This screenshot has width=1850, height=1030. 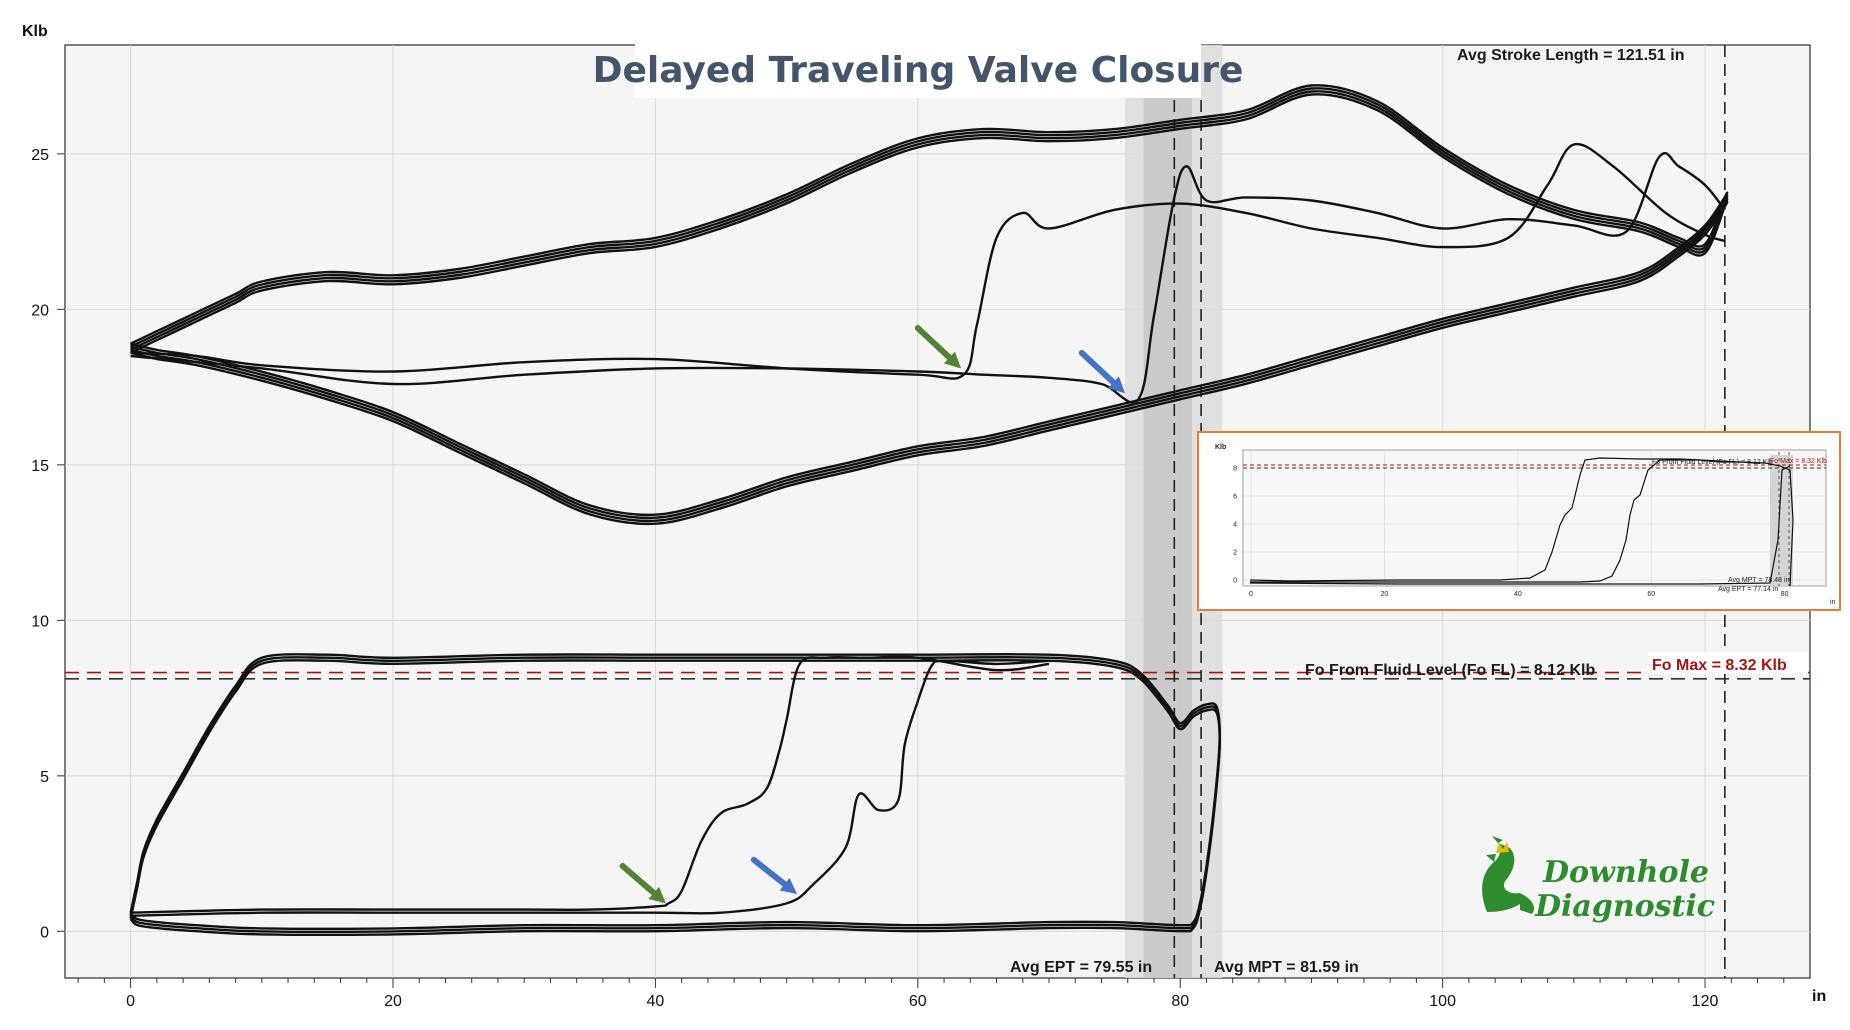 I want to click on pump-blue-arrow-head, so click(x=788, y=886).